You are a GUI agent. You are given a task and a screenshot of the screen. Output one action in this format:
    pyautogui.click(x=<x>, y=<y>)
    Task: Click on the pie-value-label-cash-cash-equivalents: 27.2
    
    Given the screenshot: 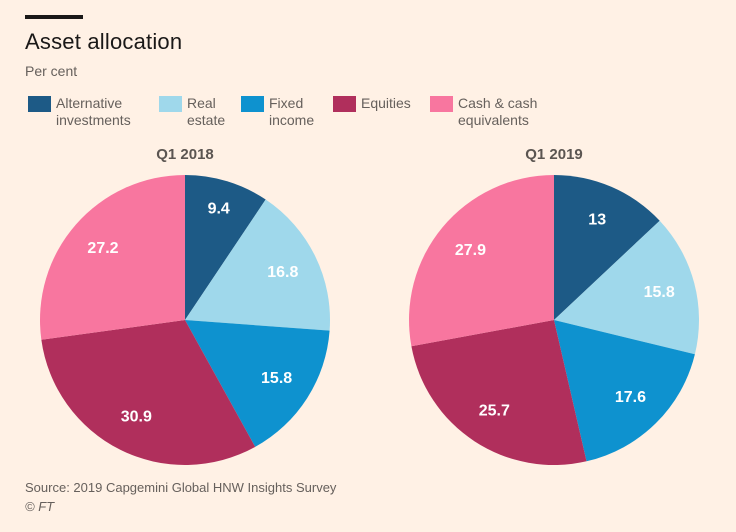 What is the action you would take?
    pyautogui.click(x=102, y=248)
    